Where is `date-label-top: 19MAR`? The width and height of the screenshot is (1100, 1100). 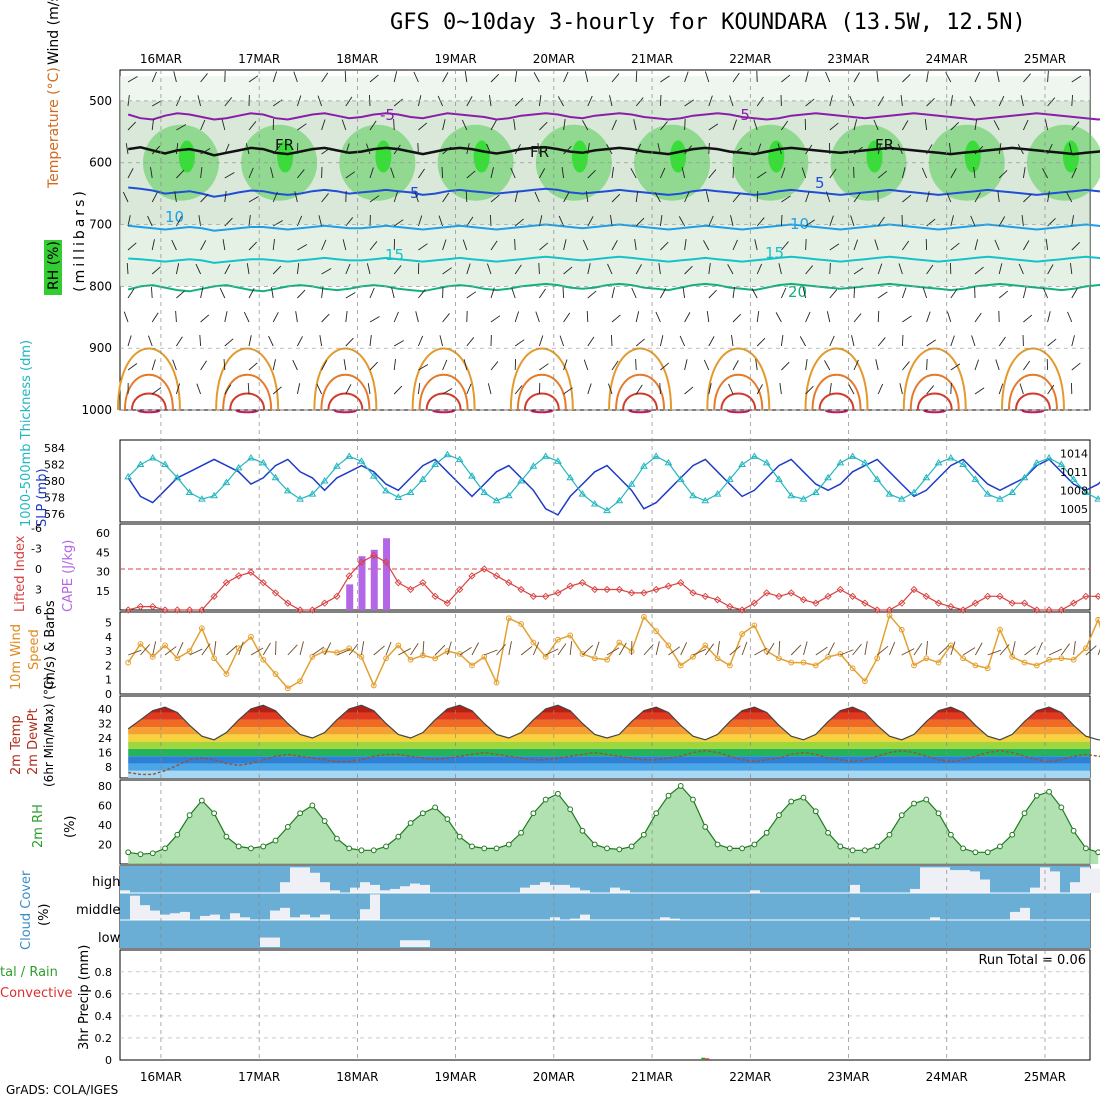 date-label-top: 19MAR is located at coordinates (456, 59).